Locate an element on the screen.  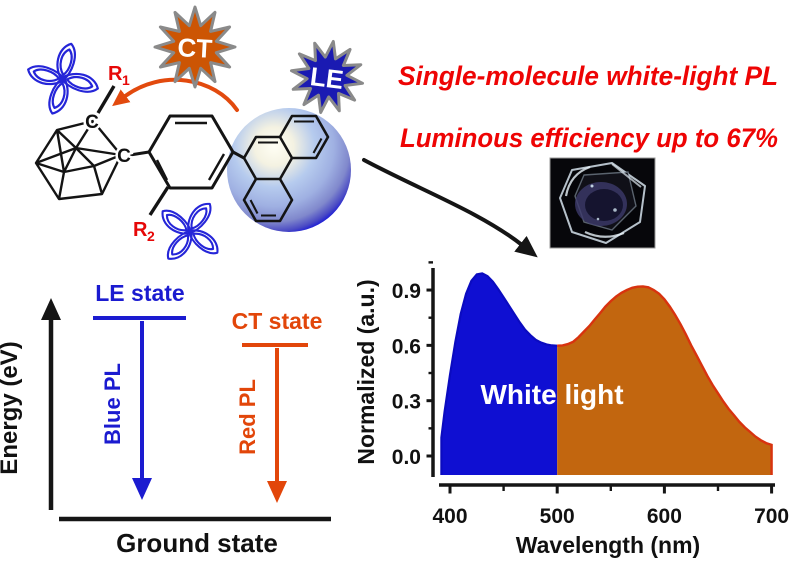
y-axis-label: Normalized (a.u.) is located at coordinates (366, 371).